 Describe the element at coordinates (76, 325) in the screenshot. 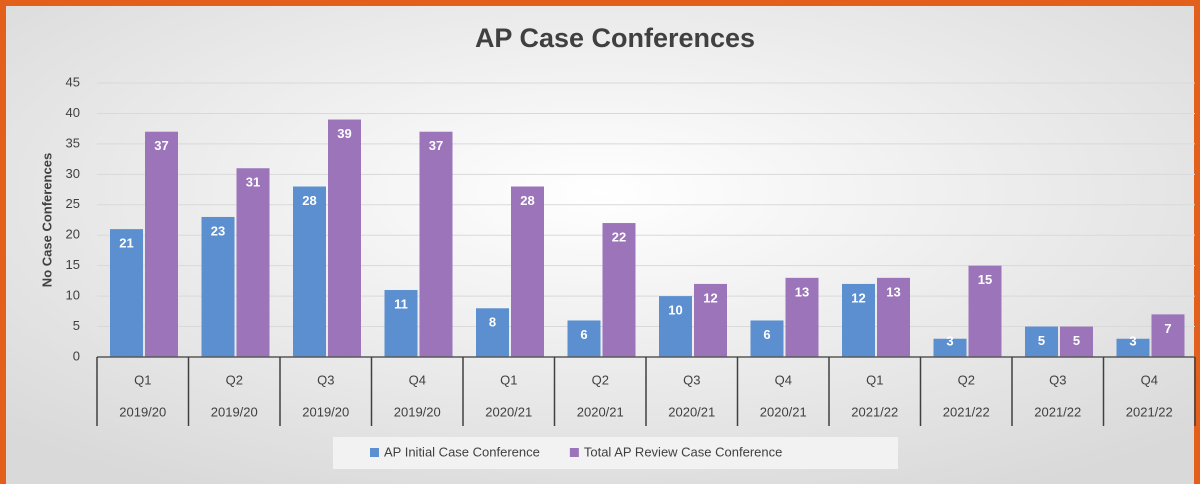

I see `y-tick-label: 5` at that location.